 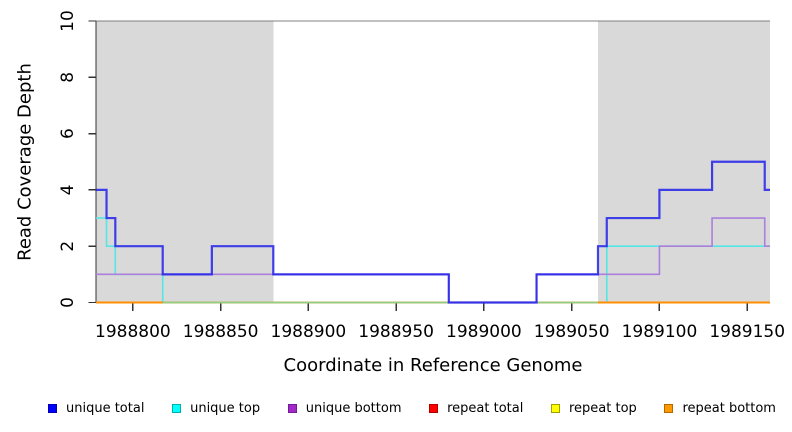 I want to click on legend-label: unique top, so click(x=225, y=408).